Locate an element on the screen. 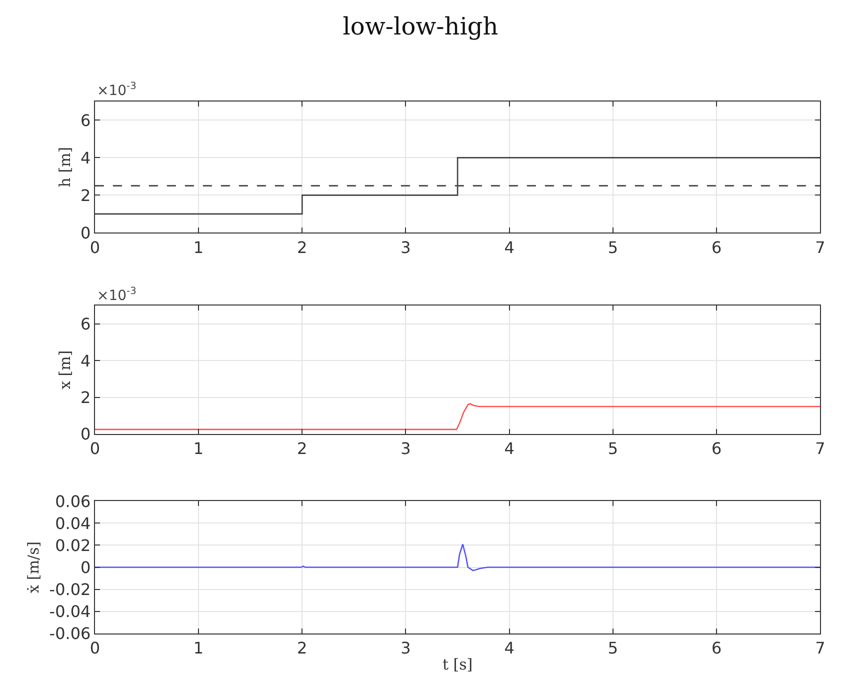 The height and width of the screenshot is (694, 841). y-axis-title: h [m] is located at coordinates (65, 167).